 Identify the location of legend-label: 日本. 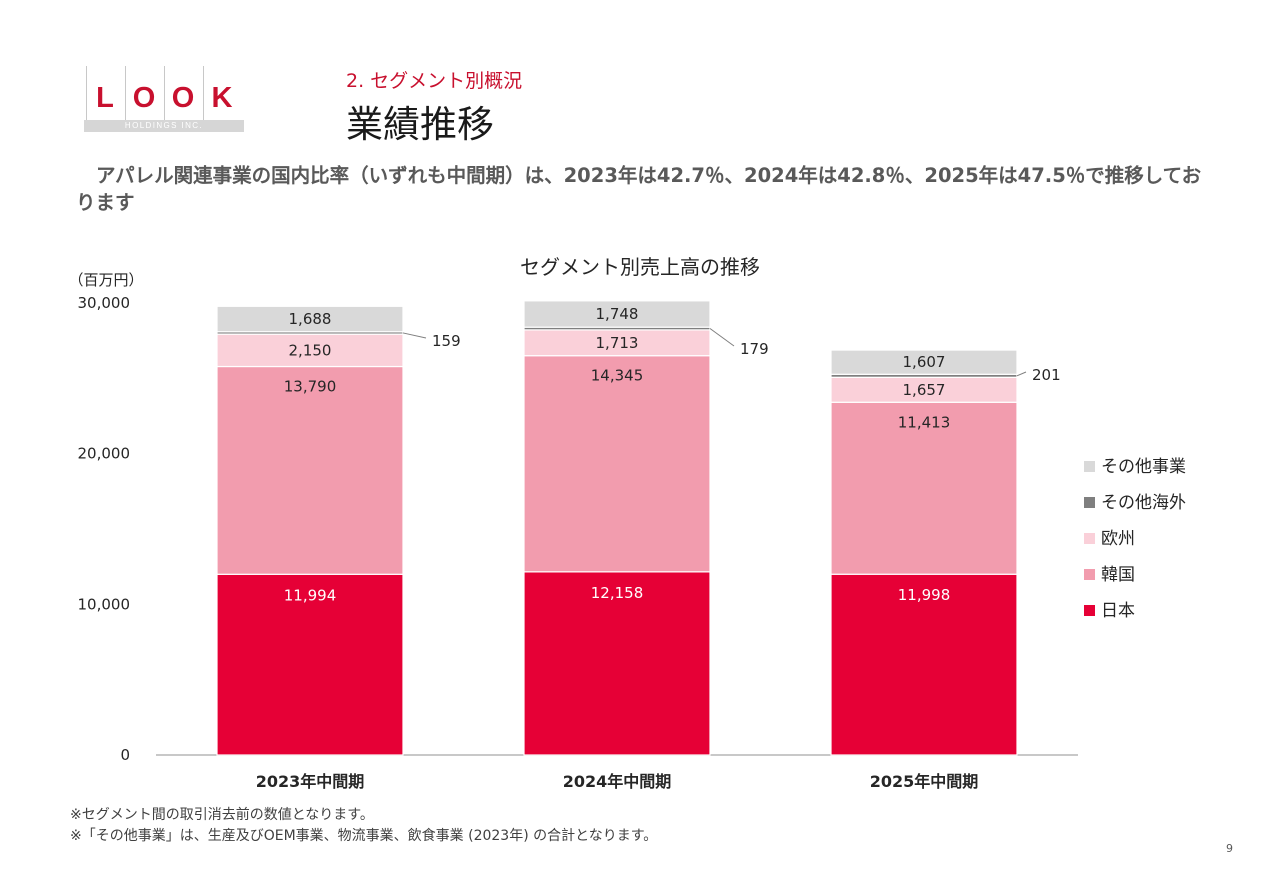
(1118, 611).